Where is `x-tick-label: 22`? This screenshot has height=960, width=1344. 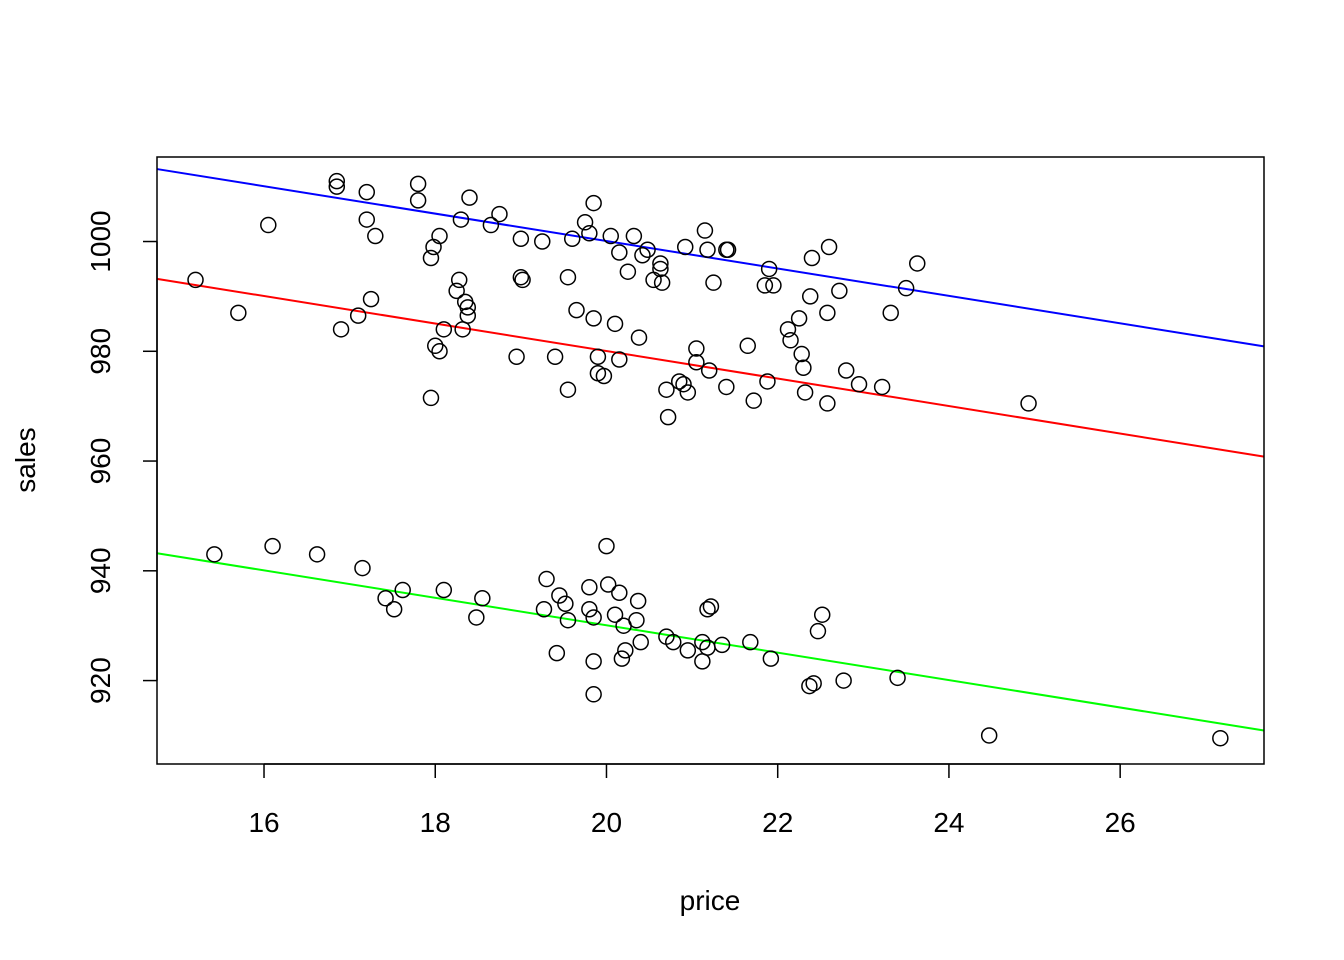 x-tick-label: 22 is located at coordinates (777, 822).